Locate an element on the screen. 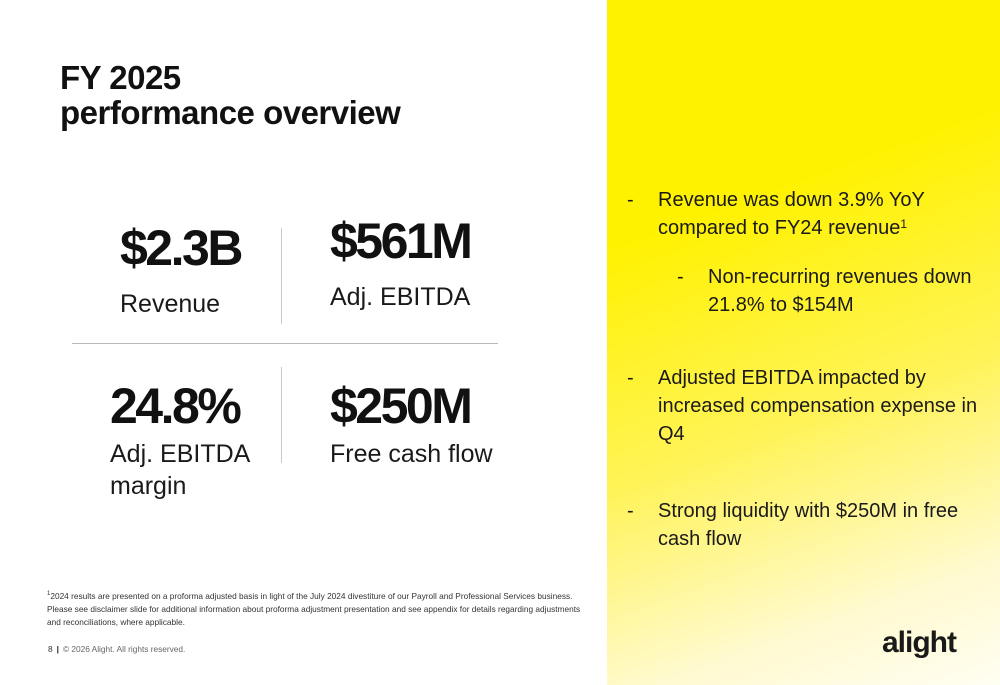 The image size is (1000, 685). metric-free-cash-flow: $250M Free cash flow is located at coordinates (411, 425).